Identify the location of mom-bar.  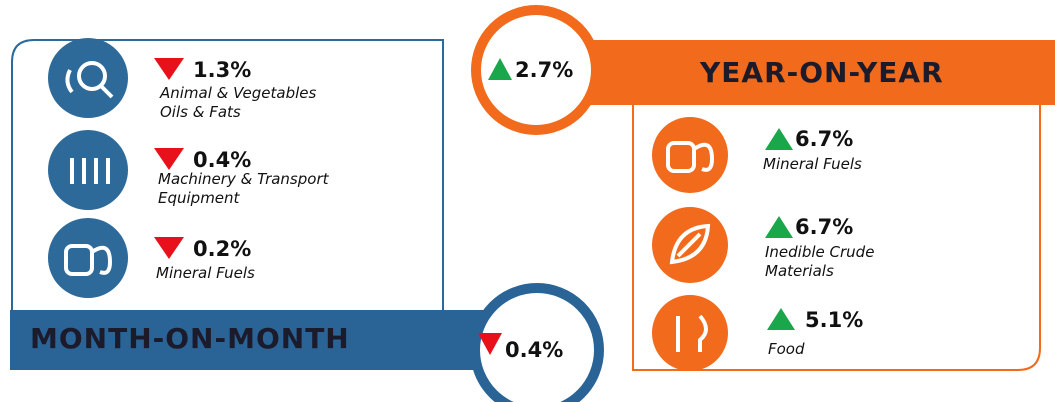
(250, 340).